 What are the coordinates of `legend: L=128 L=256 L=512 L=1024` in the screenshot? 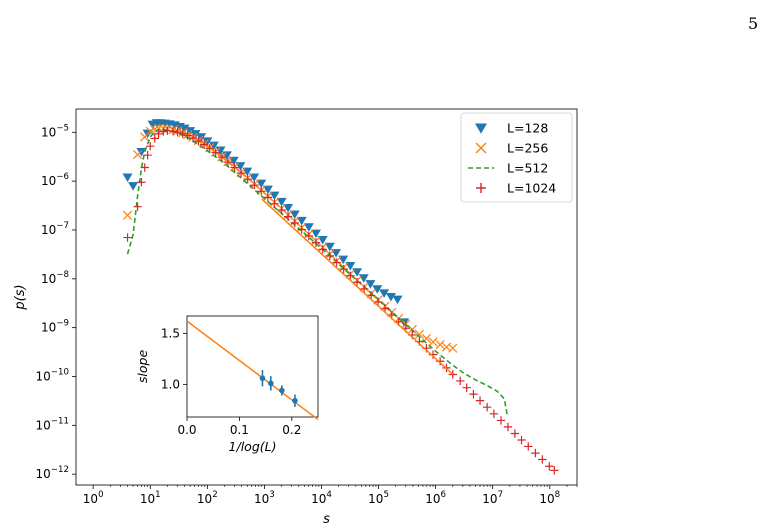 It's located at (516, 157).